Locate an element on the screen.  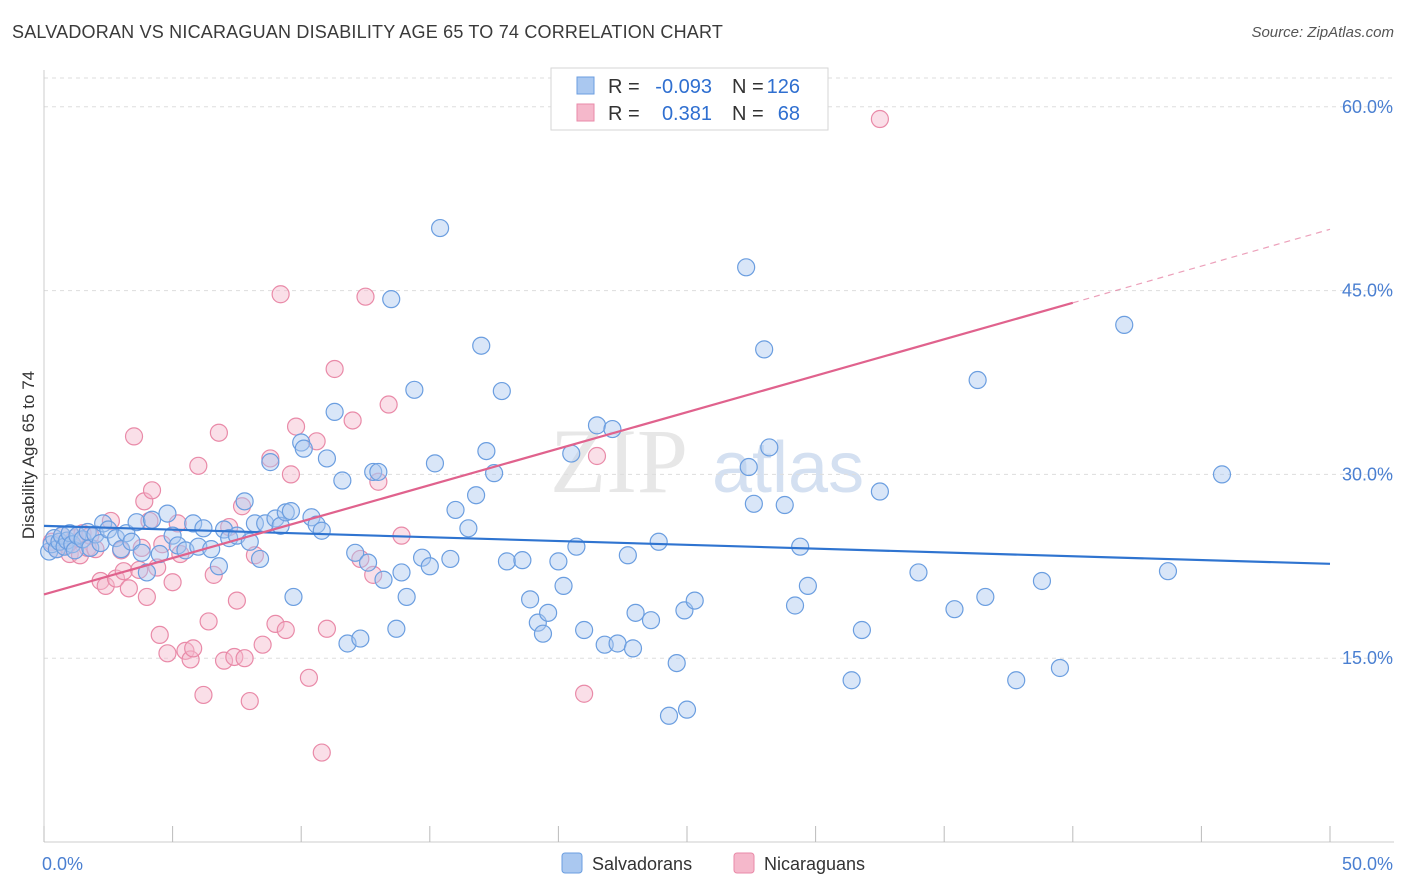
bottom-legend-label-salvadorans: Salvadorans is located at coordinates (642, 864).